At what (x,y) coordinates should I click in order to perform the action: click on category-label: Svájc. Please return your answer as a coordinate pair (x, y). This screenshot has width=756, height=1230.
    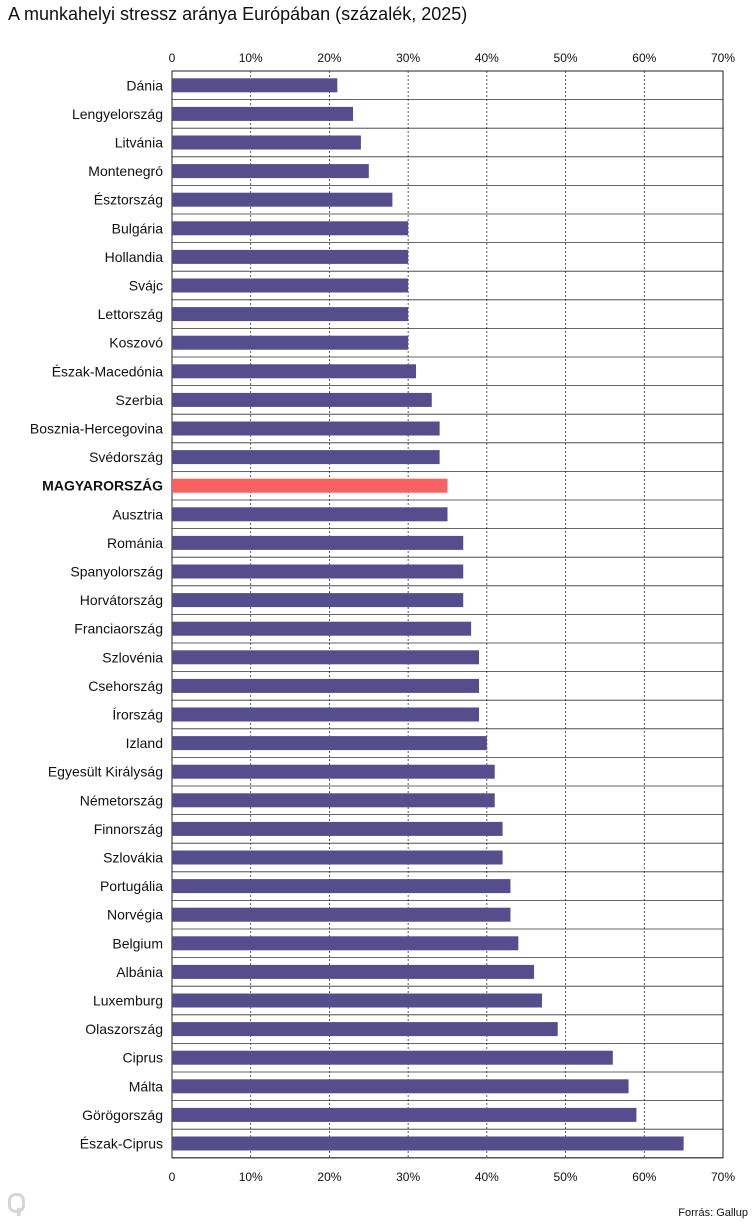
    Looking at the image, I should click on (146, 286).